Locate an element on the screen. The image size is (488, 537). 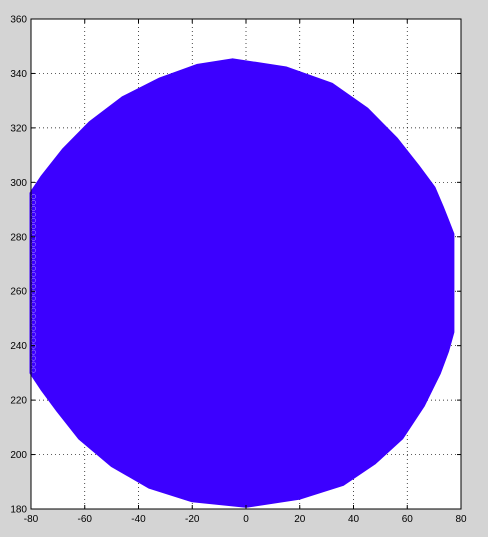
x-tick-label: 60 is located at coordinates (408, 519).